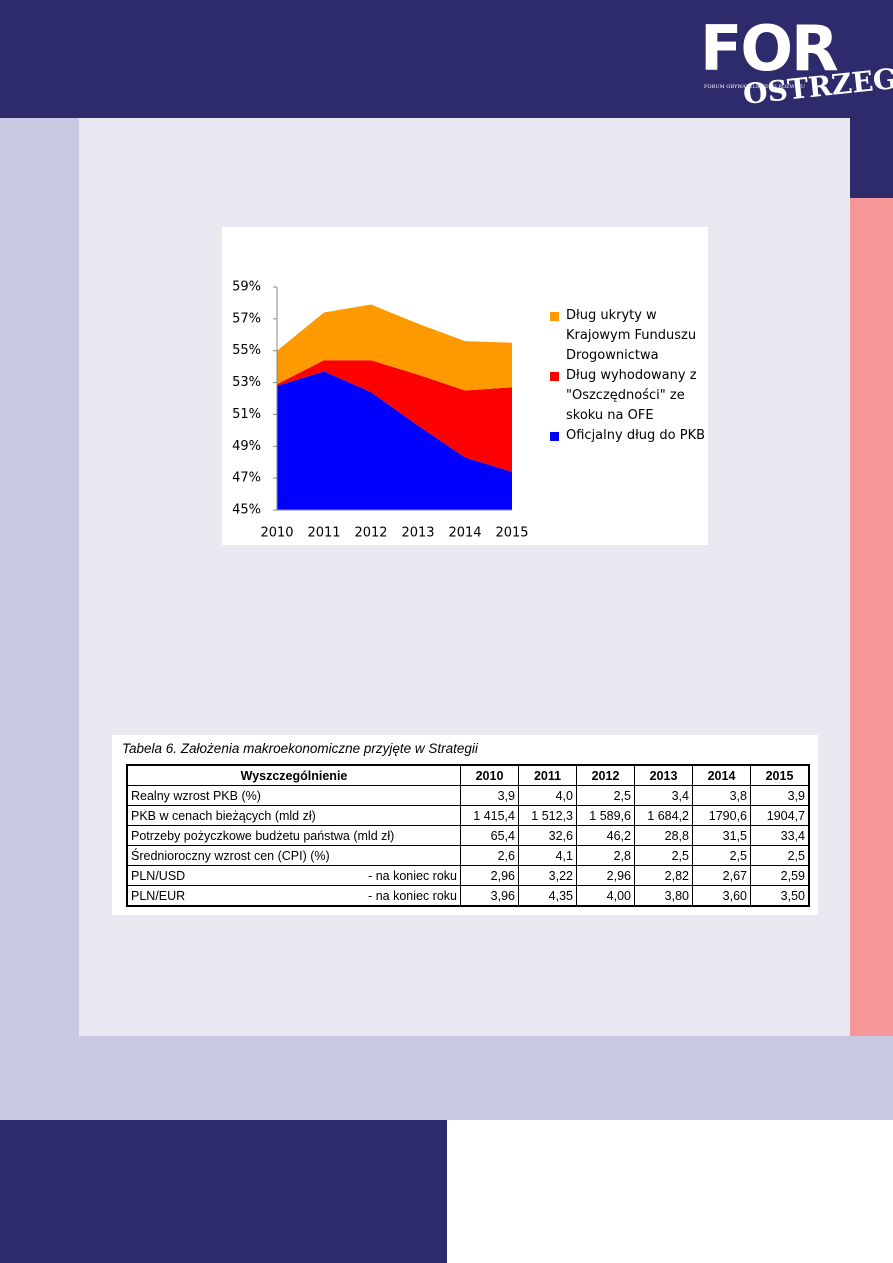  Describe the element at coordinates (158, 895) in the screenshot. I see `row-label-text: PLN/EUR` at that location.